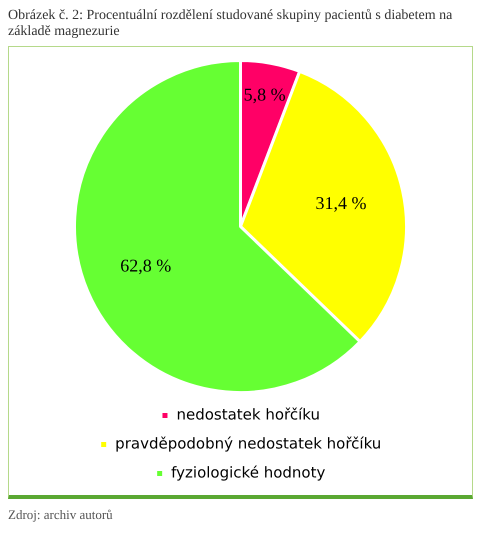 This screenshot has width=481, height=546. I want to click on data-label: 62,8 %, so click(146, 266).